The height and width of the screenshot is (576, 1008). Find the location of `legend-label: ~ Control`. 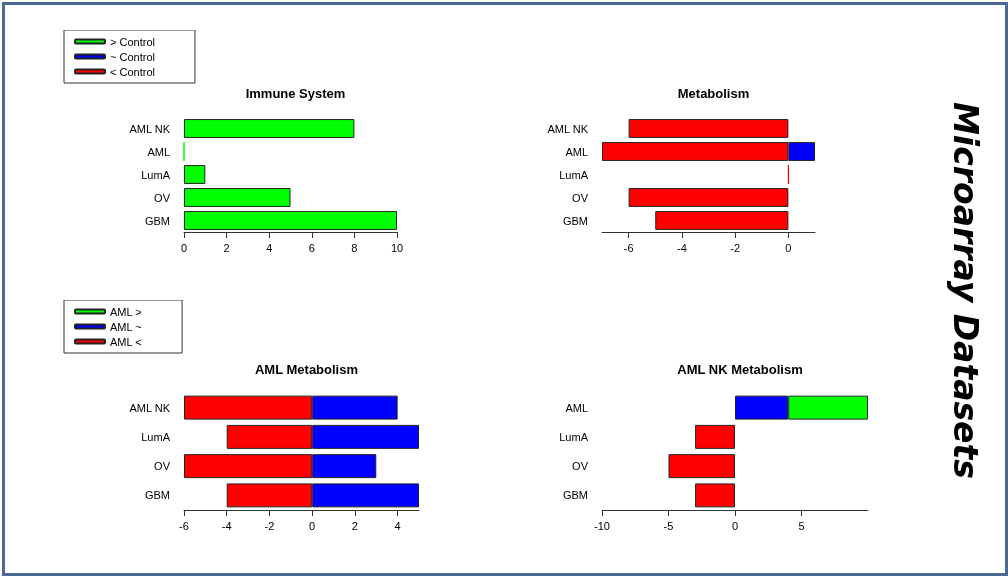

legend-label: ~ Control is located at coordinates (132, 56).